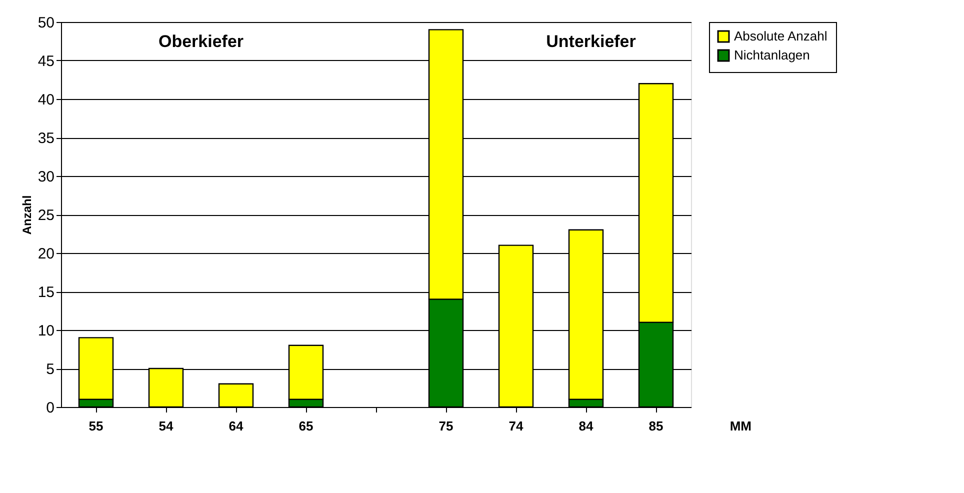 The image size is (964, 493). I want to click on y-tick-label: 15, so click(46, 292).